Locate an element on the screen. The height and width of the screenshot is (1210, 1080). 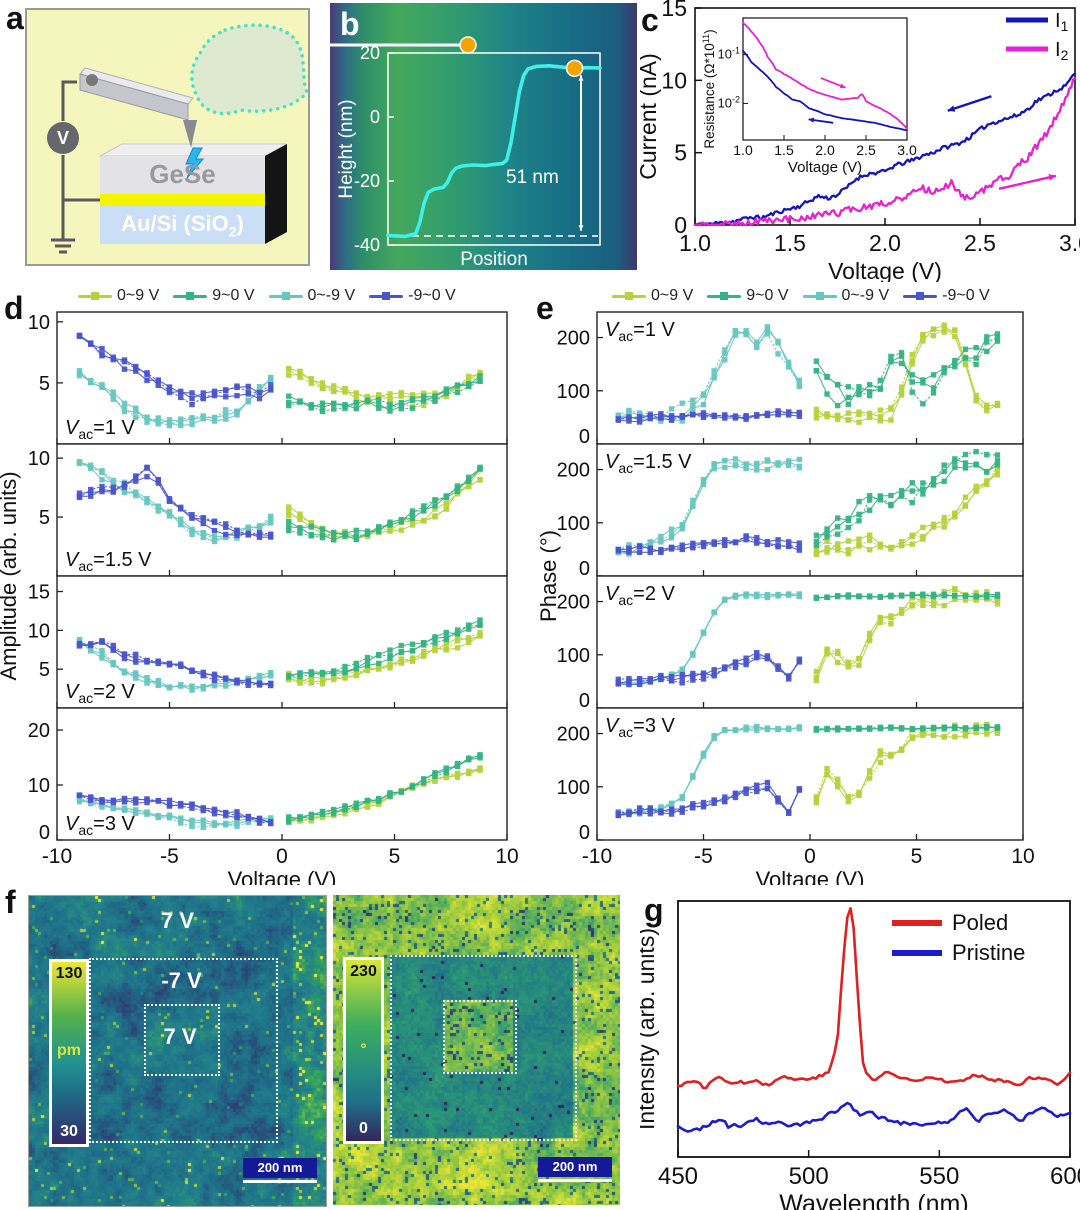
legend-label: 0~9 V is located at coordinates (672, 295).